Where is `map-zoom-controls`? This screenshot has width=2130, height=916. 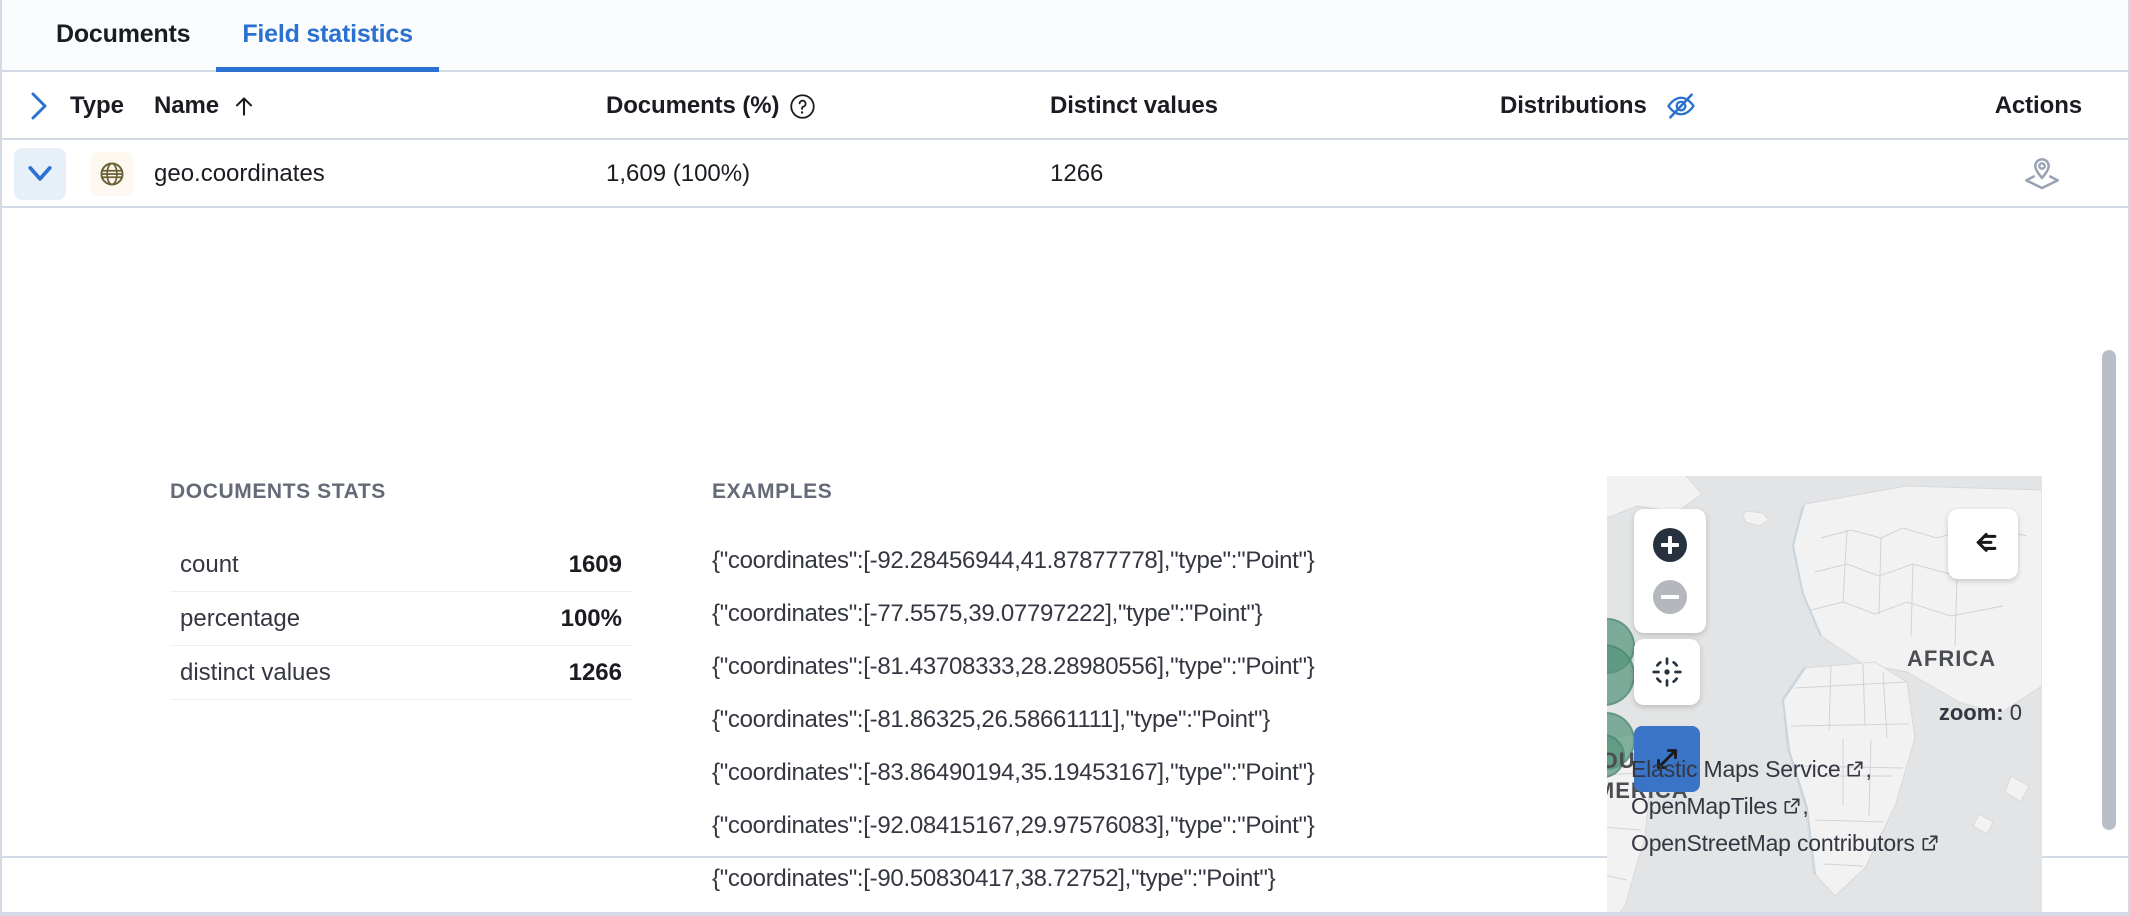
map-zoom-controls is located at coordinates (1670, 571).